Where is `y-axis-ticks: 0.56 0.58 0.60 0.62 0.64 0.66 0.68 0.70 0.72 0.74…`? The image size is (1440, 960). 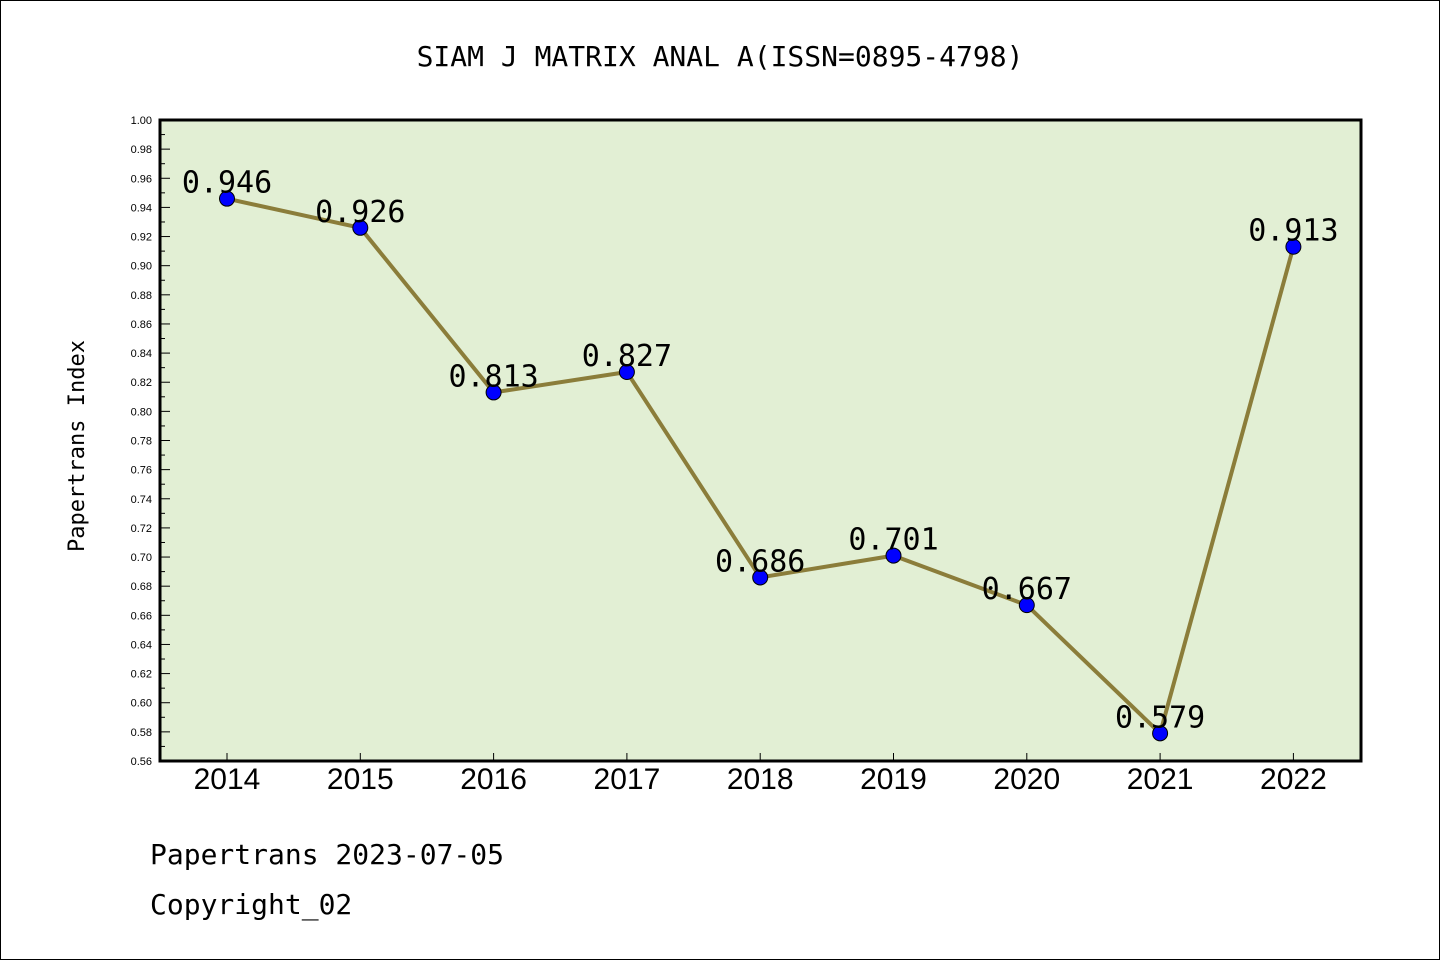 y-axis-ticks: 0.56 0.58 0.60 0.62 0.64 0.66 0.68 0.70 0.72 0.74… is located at coordinates (150, 441).